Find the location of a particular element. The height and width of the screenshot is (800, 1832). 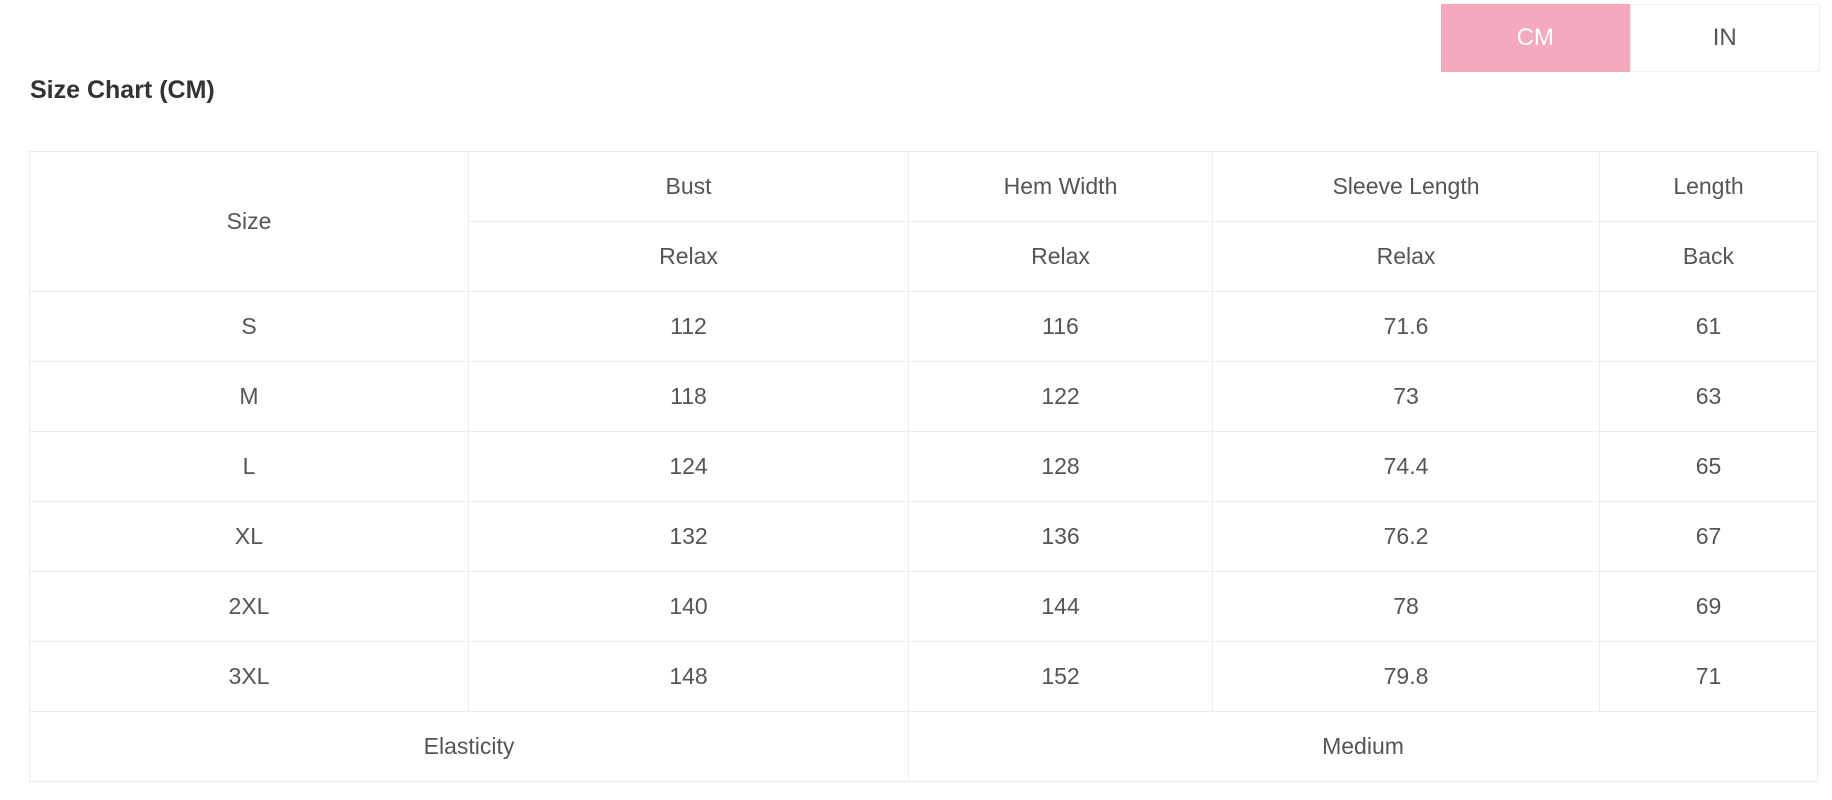

value-cell: 65 is located at coordinates (1708, 466).